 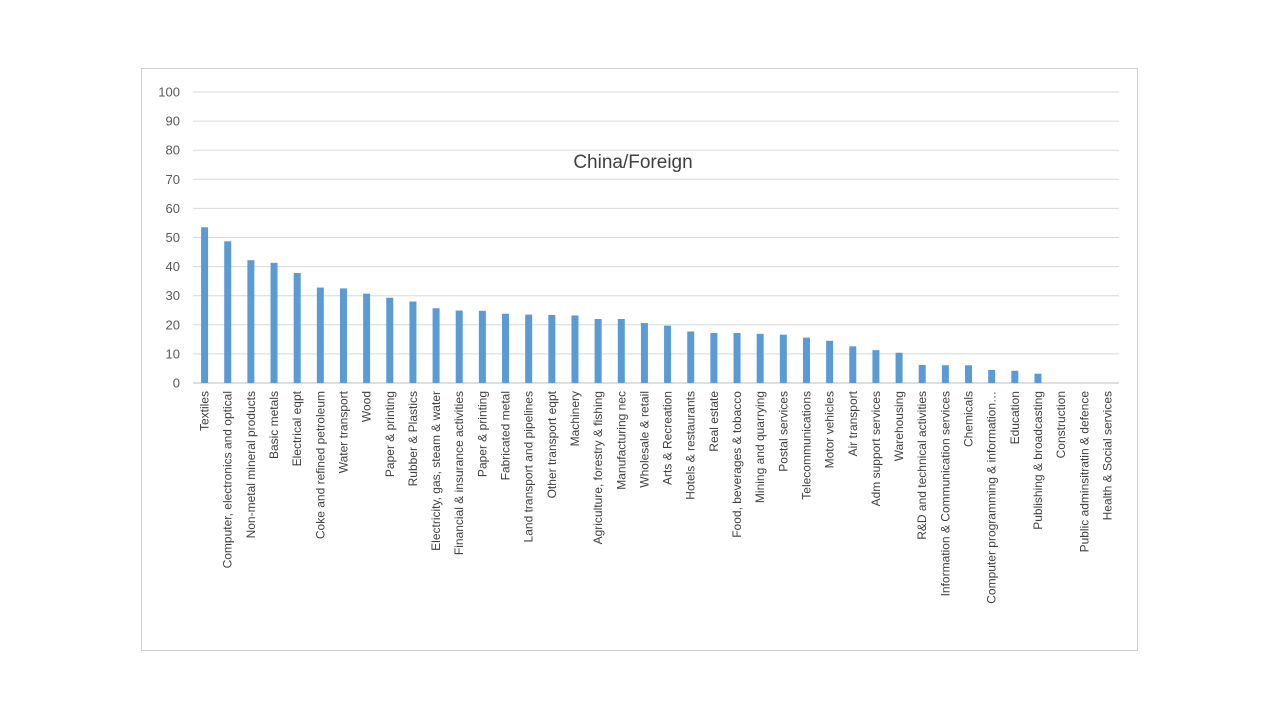 I want to click on x-category-label: Wood, so click(x=367, y=406).